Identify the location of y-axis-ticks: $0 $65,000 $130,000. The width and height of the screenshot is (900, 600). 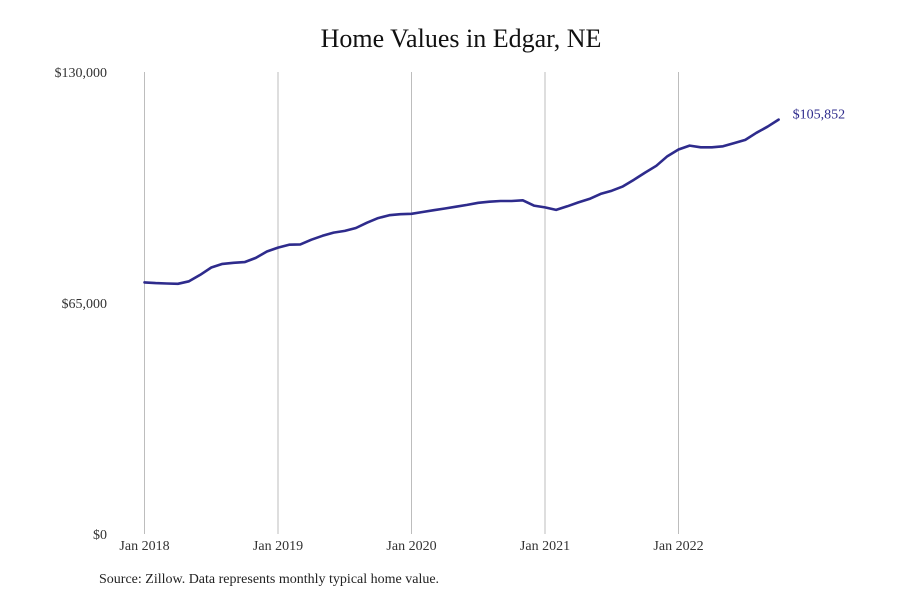
(81, 304).